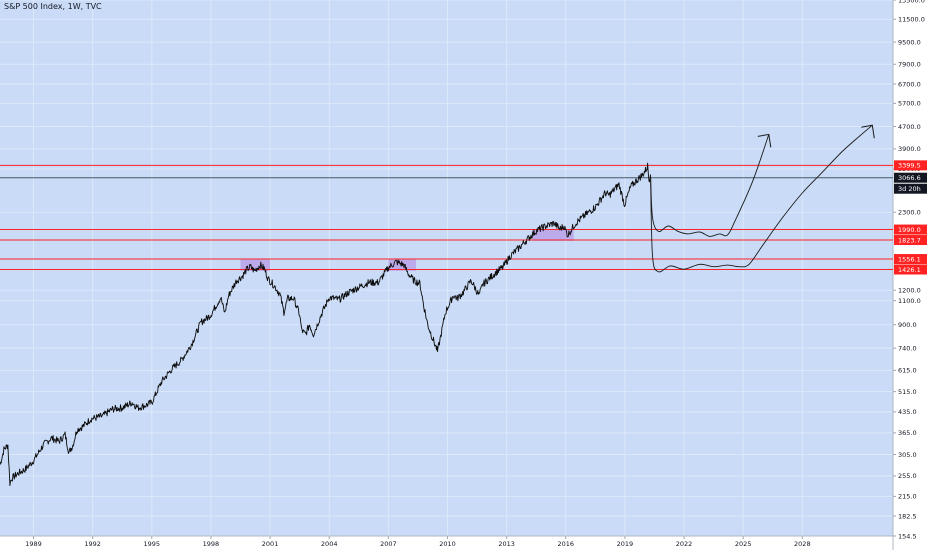 The width and height of the screenshot is (932, 550). I want to click on time-axis-panel, so click(446, 543).